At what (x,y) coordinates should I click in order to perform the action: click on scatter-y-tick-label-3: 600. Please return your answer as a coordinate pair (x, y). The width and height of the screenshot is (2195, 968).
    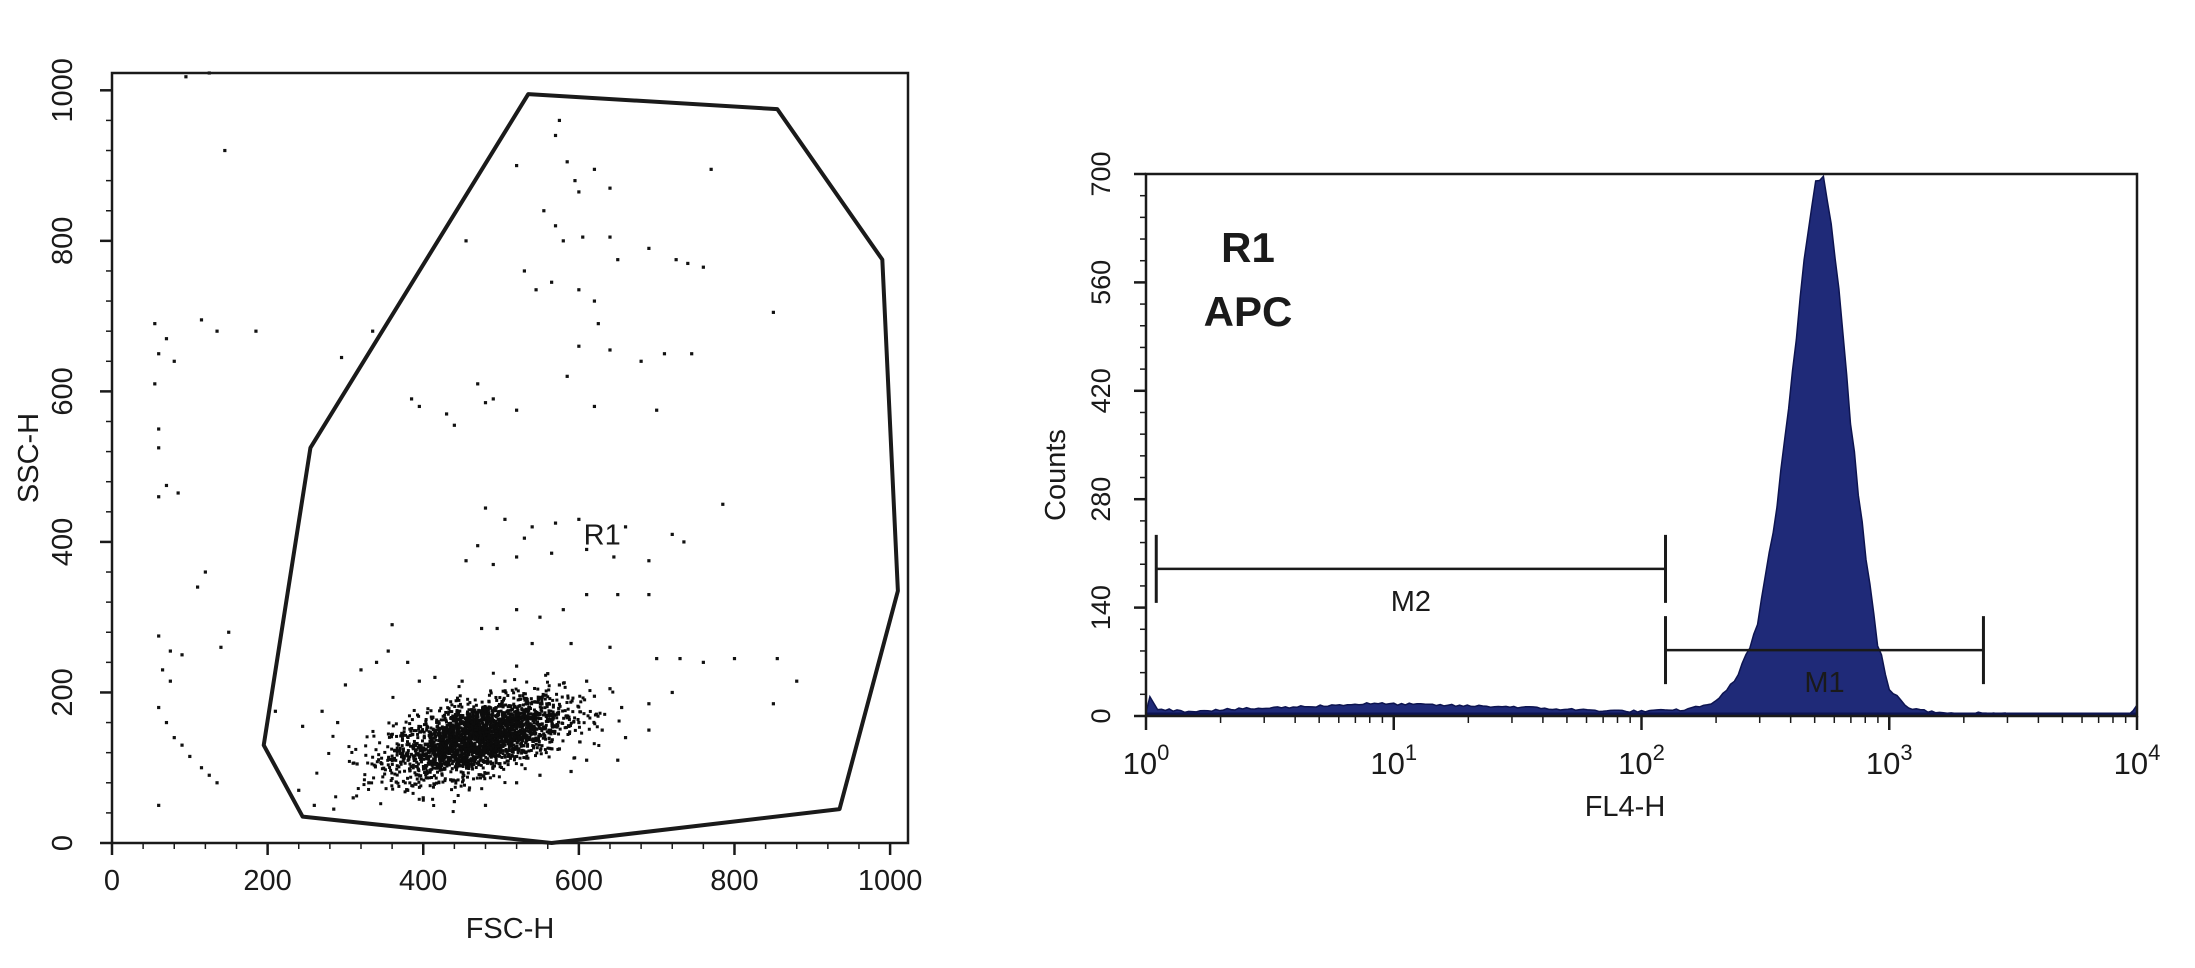
    Looking at the image, I should click on (63, 391).